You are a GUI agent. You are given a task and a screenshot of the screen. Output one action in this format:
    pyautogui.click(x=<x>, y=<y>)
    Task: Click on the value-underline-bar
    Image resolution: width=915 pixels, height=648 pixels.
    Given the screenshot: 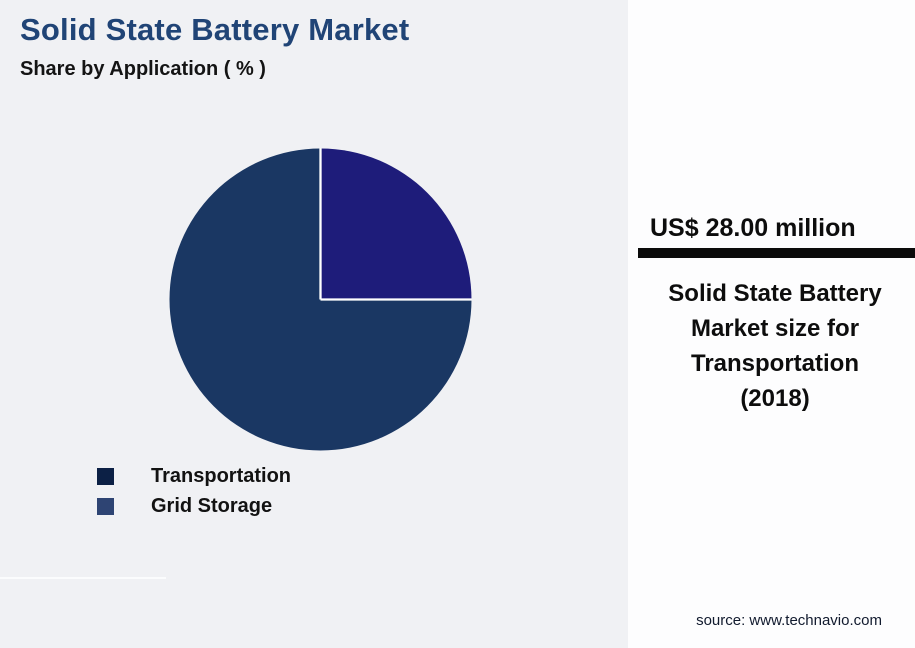 What is the action you would take?
    pyautogui.click(x=776, y=253)
    